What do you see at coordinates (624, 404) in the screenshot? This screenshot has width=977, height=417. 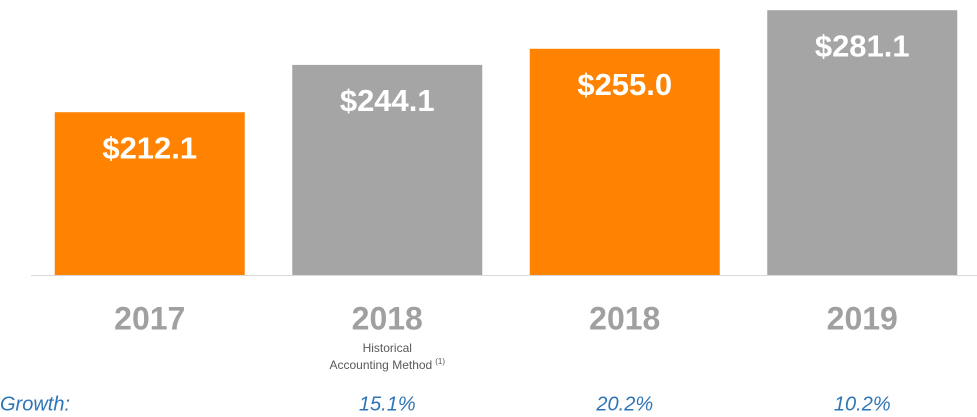 I see `growth-value: 20.2%` at bounding box center [624, 404].